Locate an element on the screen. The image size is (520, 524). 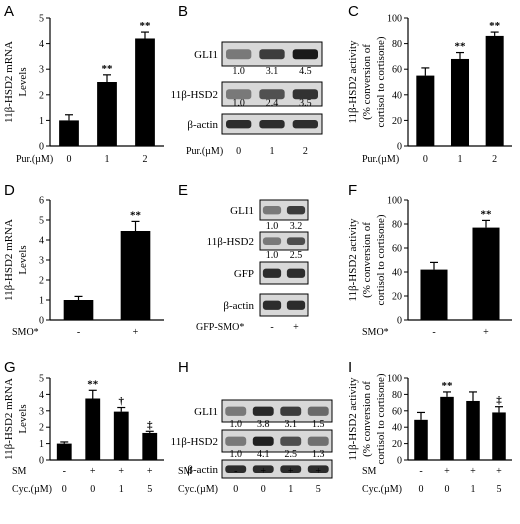
panel-letter: G is located at coordinates (10, 367).